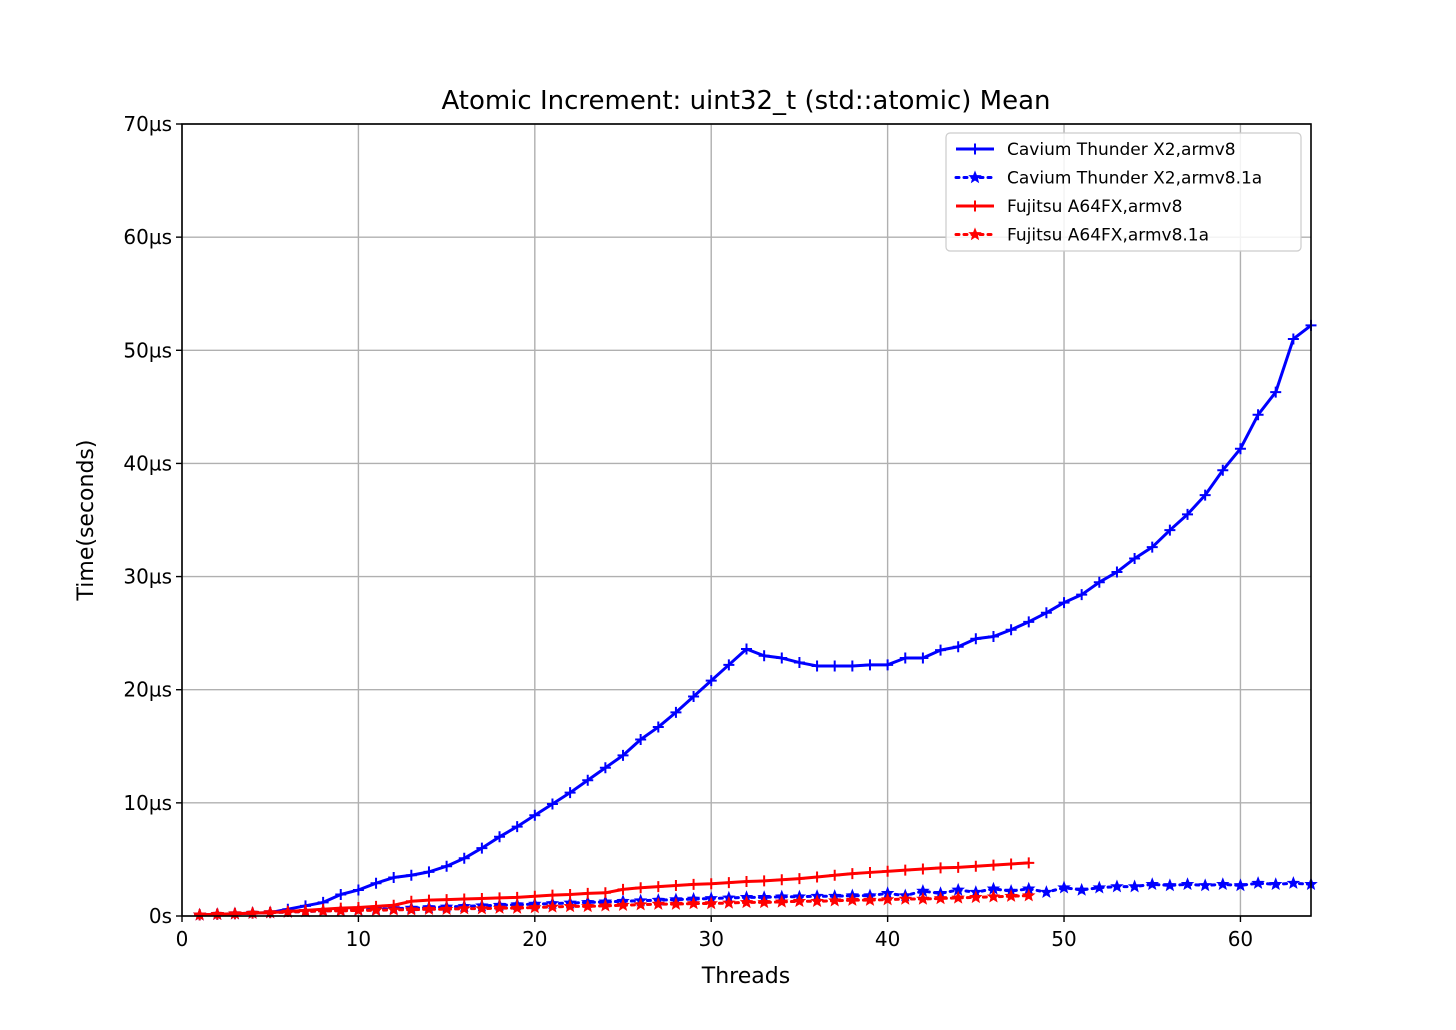  What do you see at coordinates (534, 939) in the screenshot?
I see `x-tick-label: 20` at bounding box center [534, 939].